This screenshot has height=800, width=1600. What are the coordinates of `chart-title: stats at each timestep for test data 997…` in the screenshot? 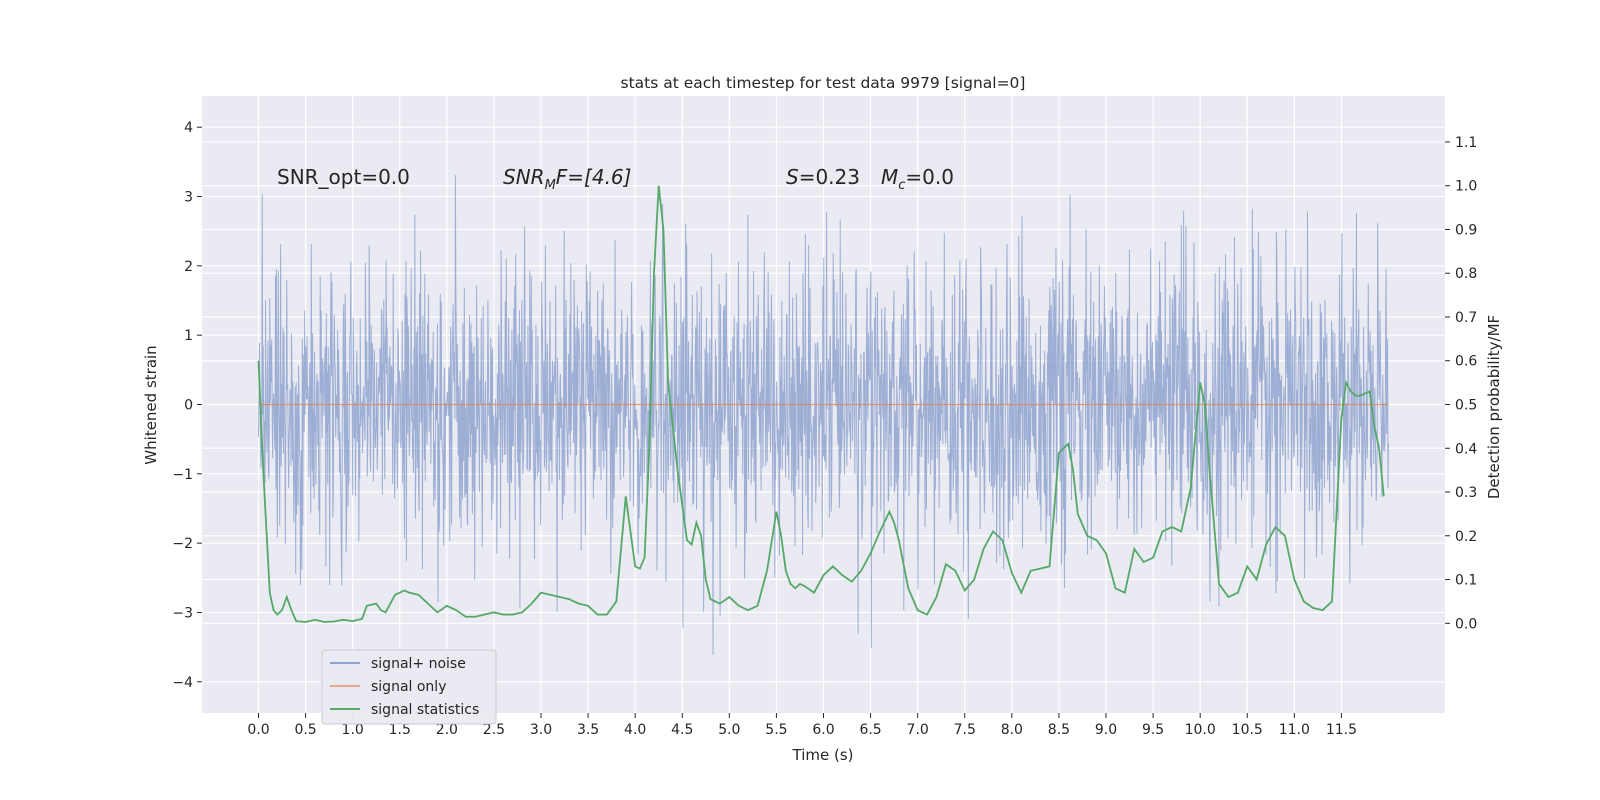 It's located at (823, 83).